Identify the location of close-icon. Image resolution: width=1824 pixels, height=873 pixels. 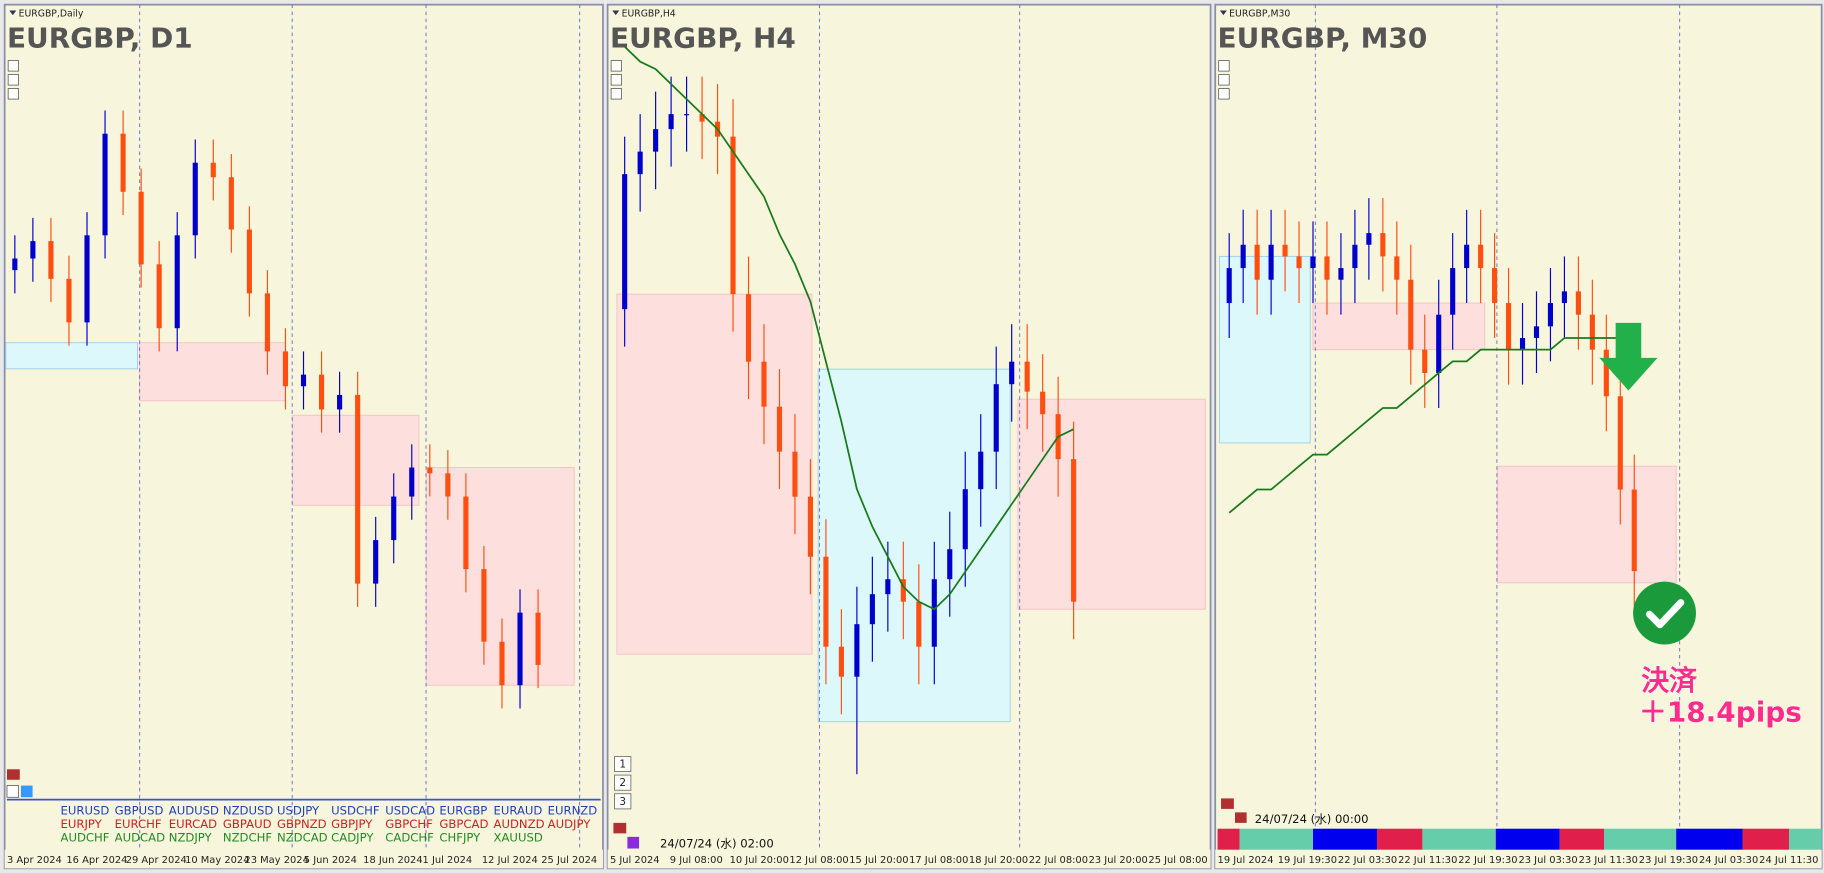
(12, 791).